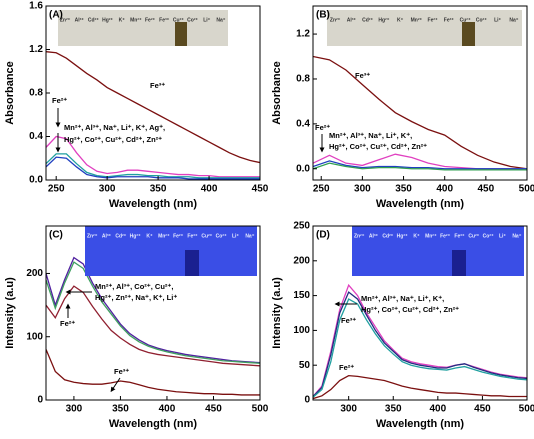 The width and height of the screenshot is (534, 439). Describe the element at coordinates (323, 235) in the screenshot. I see `panel-label: (D)` at that location.